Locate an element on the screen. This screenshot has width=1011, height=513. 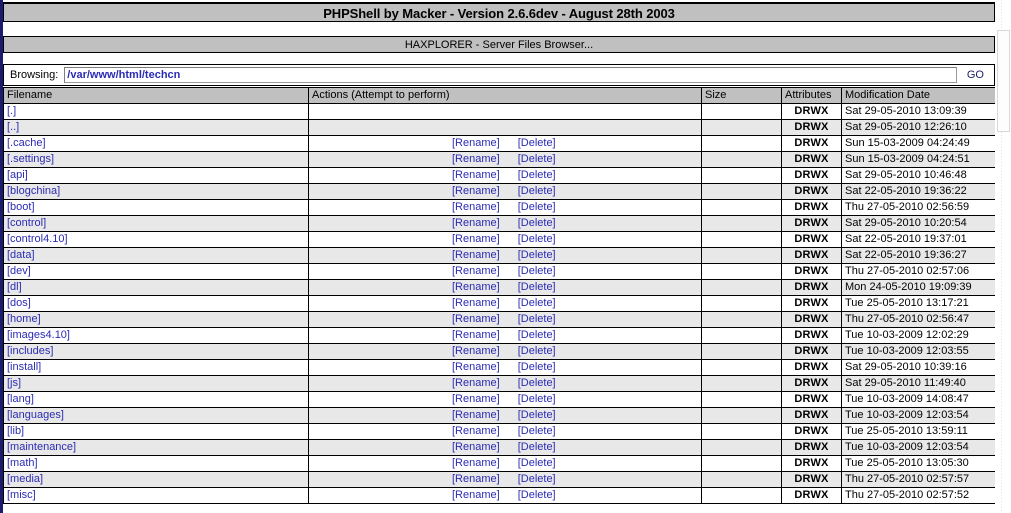
file-link: [dos] is located at coordinates (19, 303).